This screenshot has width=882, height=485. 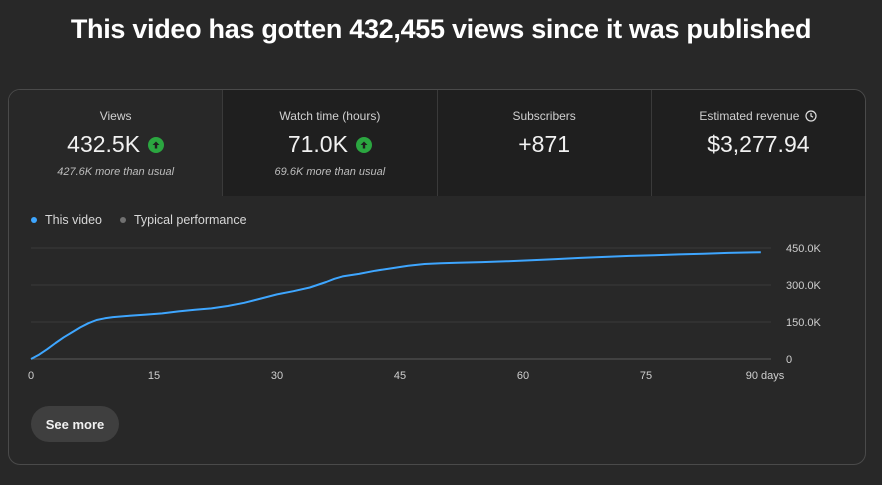 I want to click on see-more-button: See more, so click(x=75, y=424).